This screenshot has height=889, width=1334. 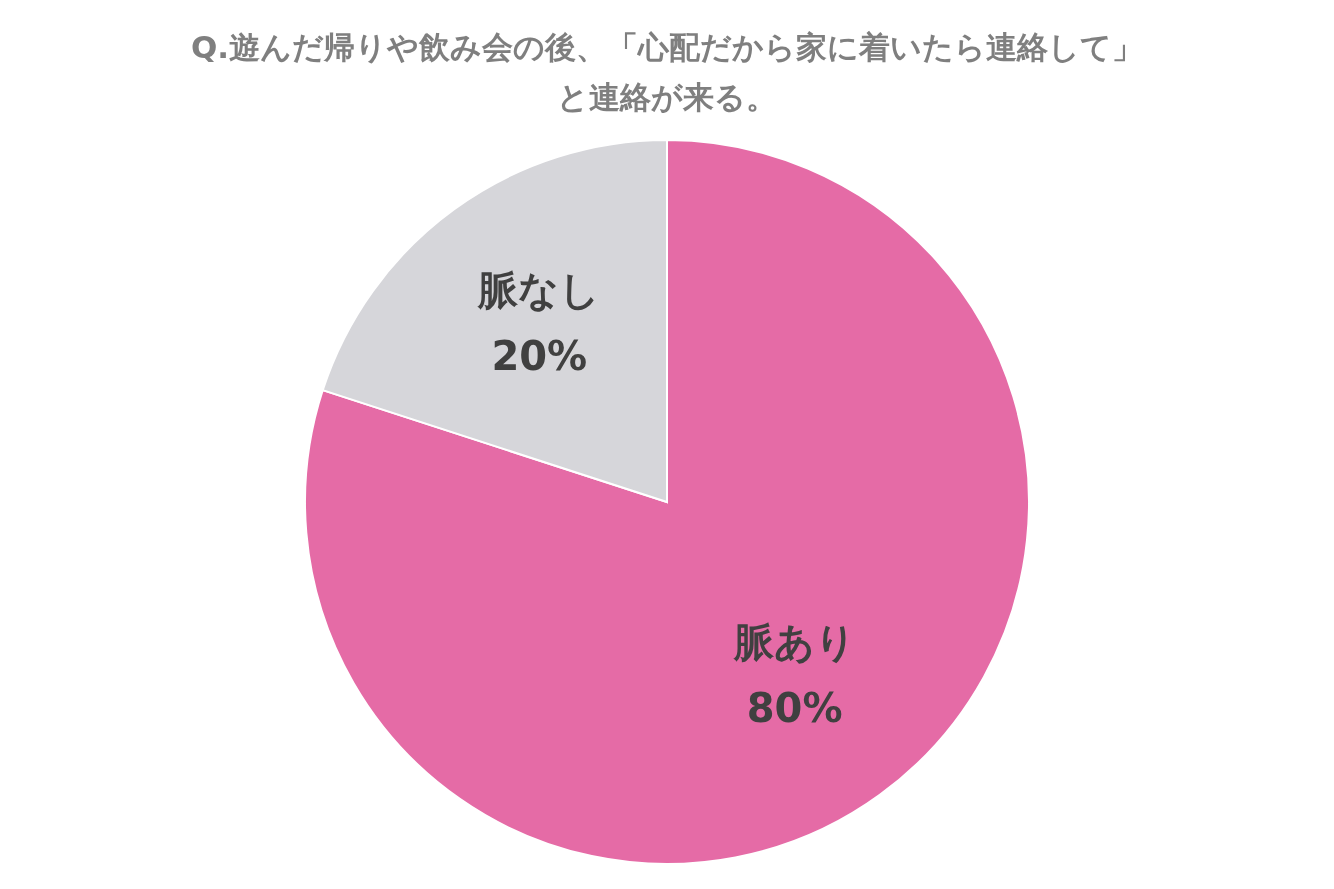 What do you see at coordinates (539, 290) in the screenshot?
I see `slice-label: 脈なし` at bounding box center [539, 290].